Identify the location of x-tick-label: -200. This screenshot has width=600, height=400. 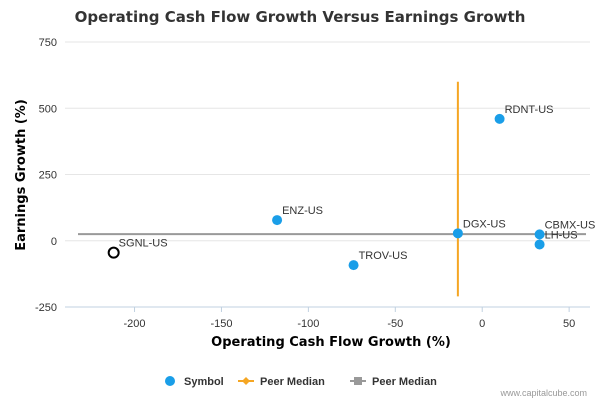
(135, 324).